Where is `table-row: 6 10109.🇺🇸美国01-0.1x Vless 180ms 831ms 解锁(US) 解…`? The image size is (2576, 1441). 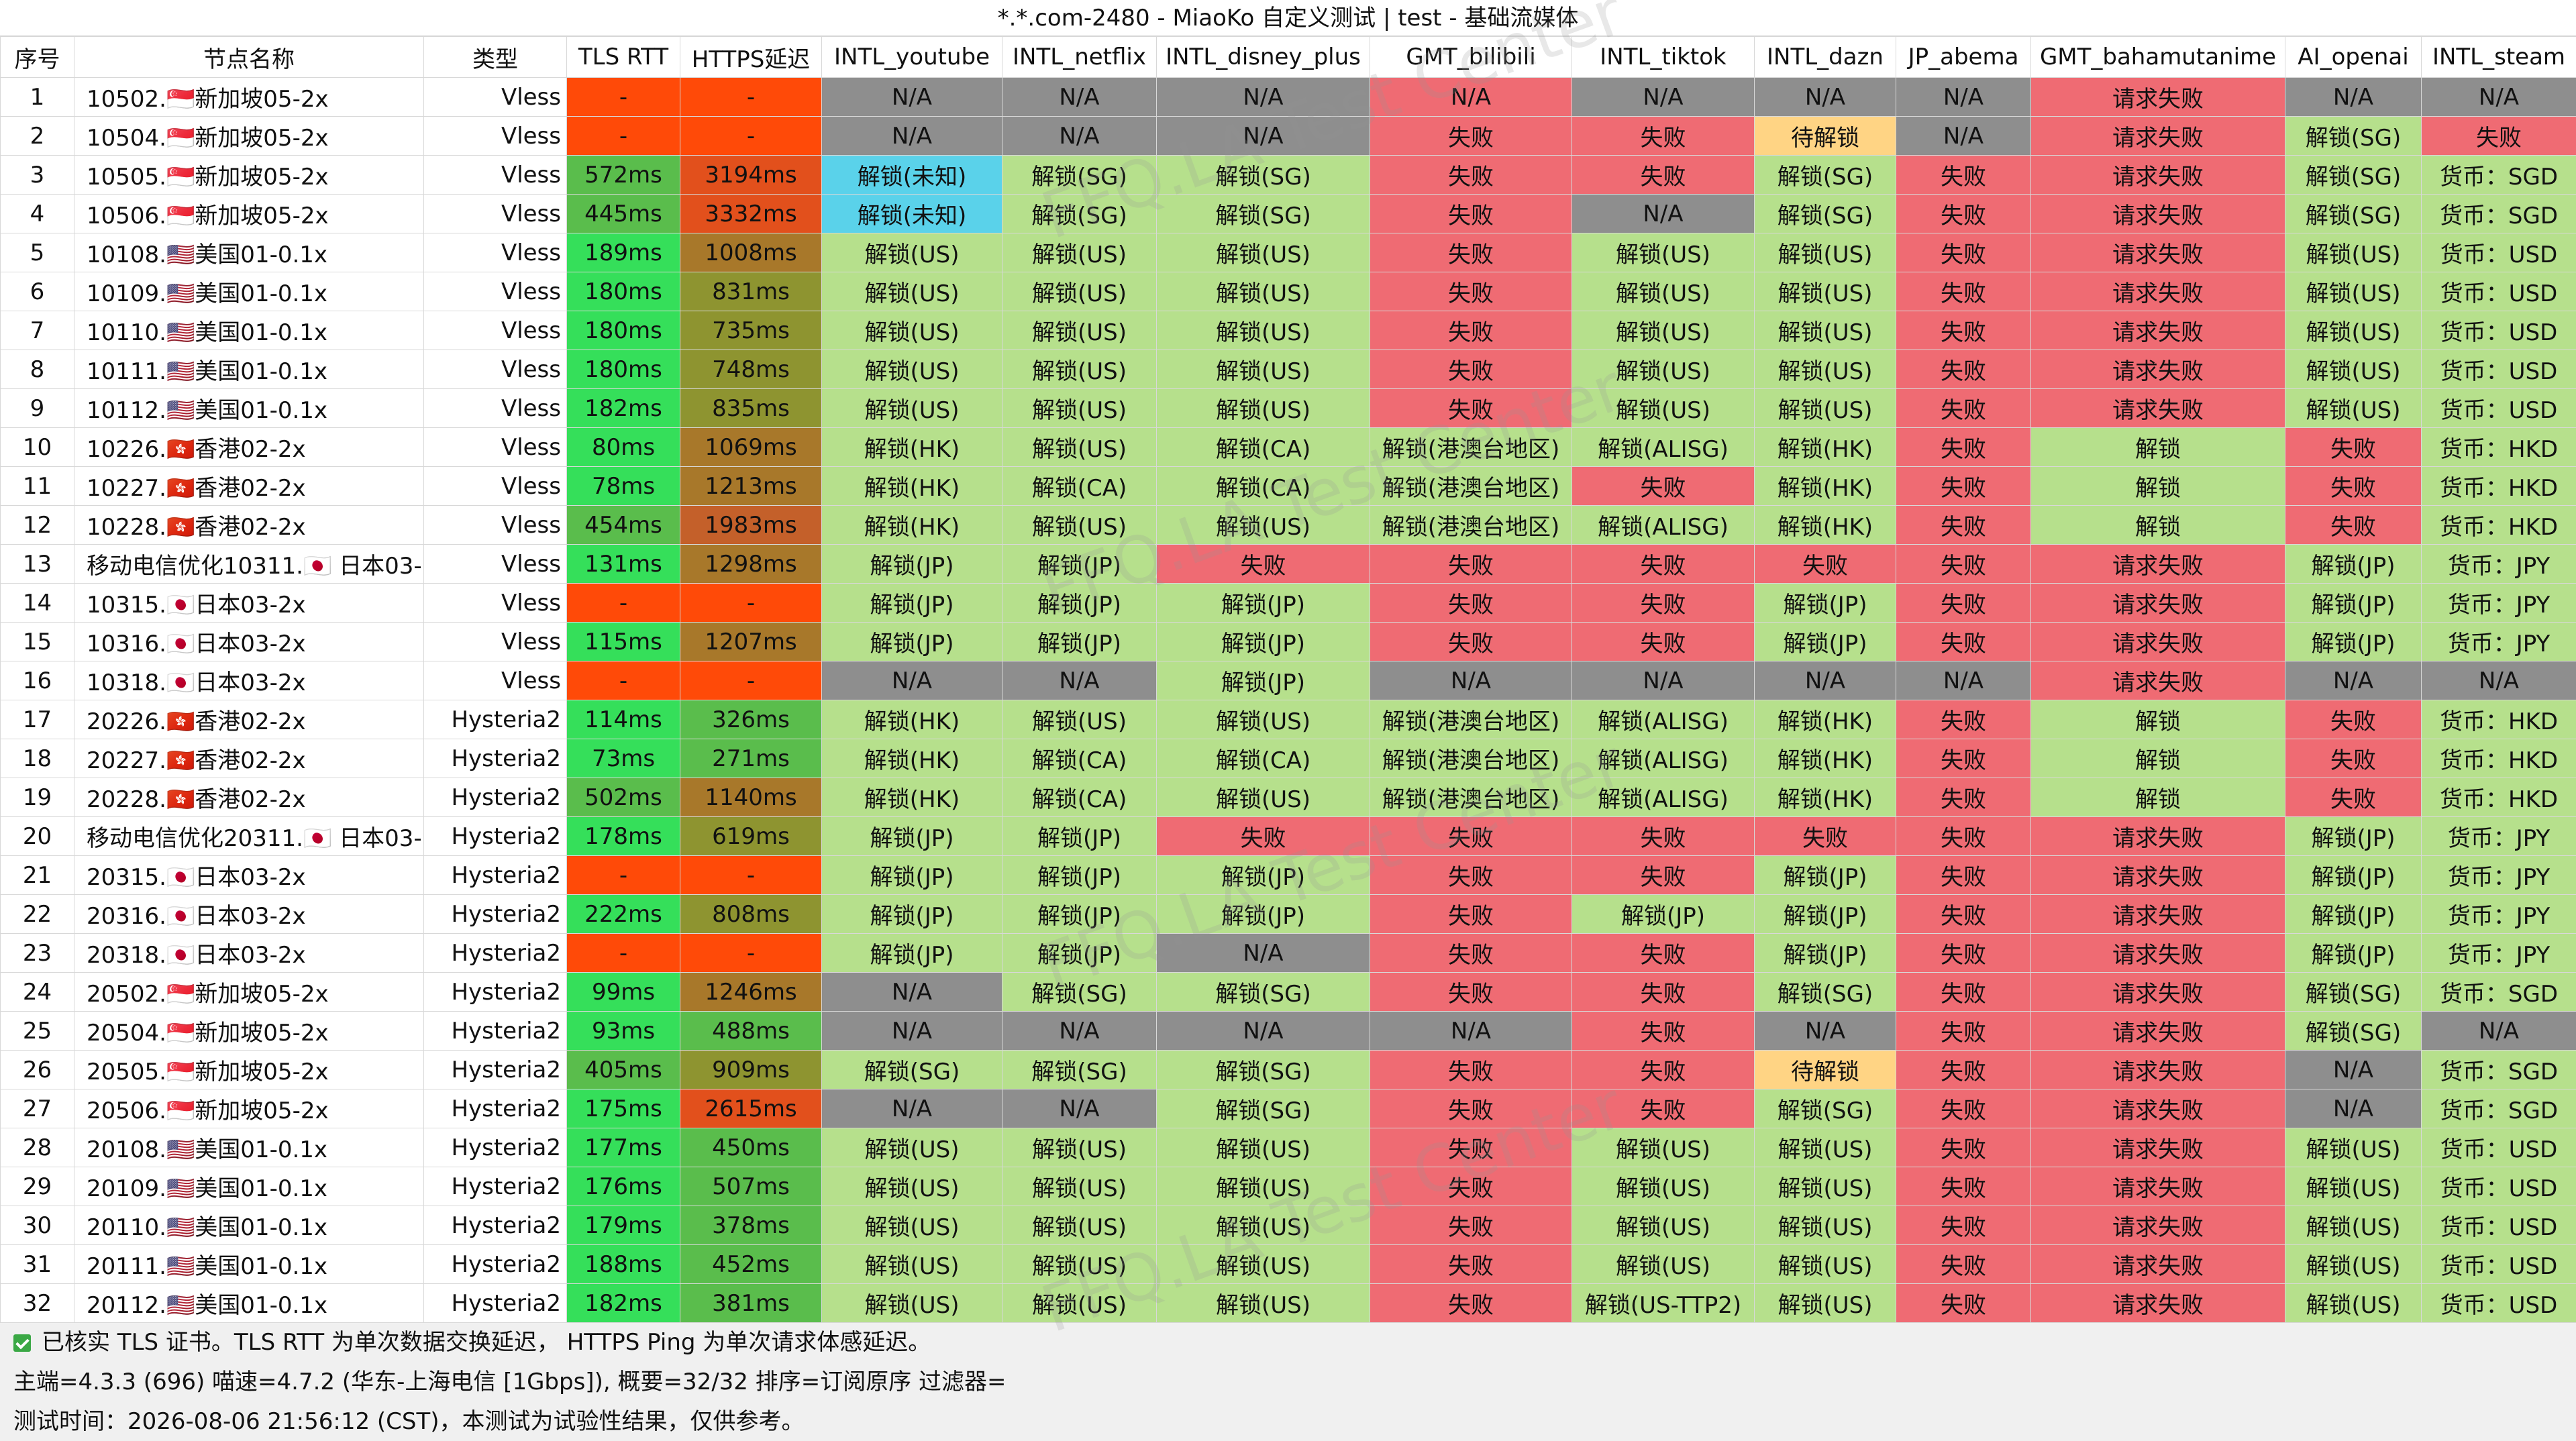 table-row: 6 10109.🇺🇸美国01-0.1x Vless 180ms 831ms 解锁(US) 解… is located at coordinates (1288, 291).